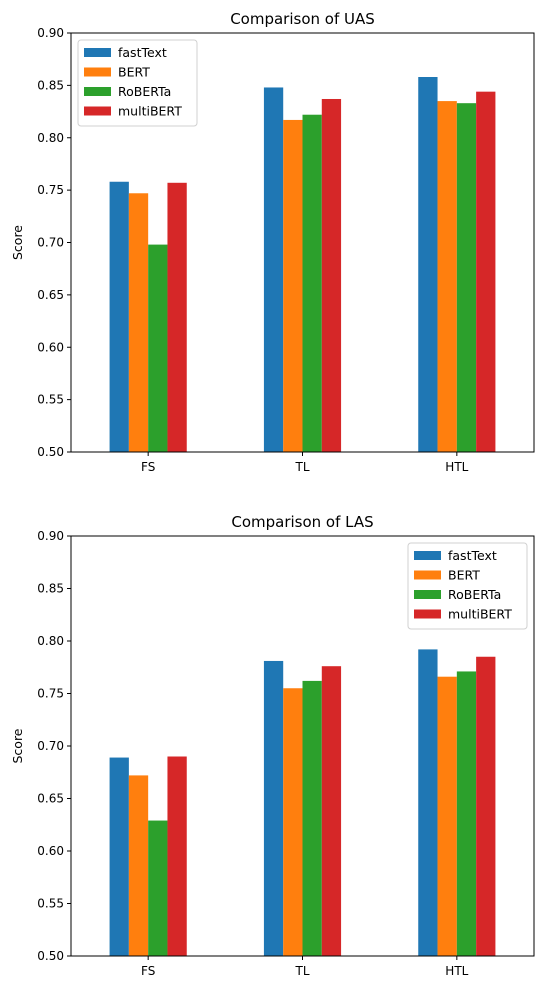 The width and height of the screenshot is (545, 990). What do you see at coordinates (302, 19) in the screenshot?
I see `chart-title: Comparison of UAS` at bounding box center [302, 19].